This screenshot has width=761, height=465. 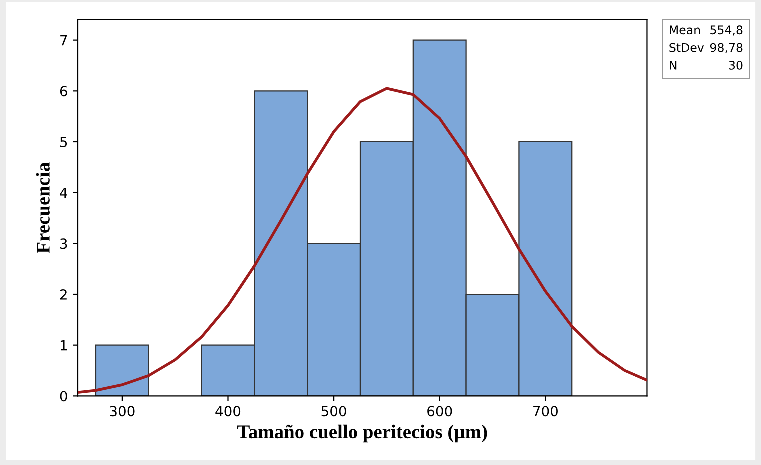 What do you see at coordinates (63, 294) in the screenshot?
I see `y-tick-label: 2` at bounding box center [63, 294].